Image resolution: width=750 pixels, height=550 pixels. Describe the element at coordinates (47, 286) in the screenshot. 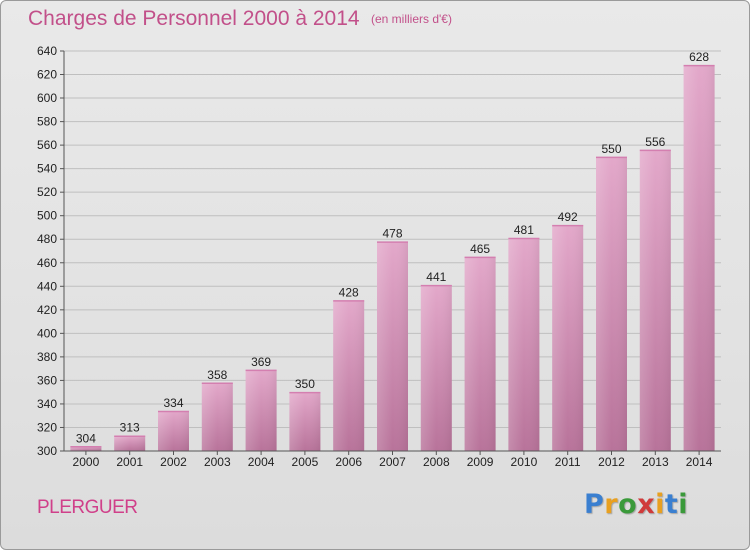

I see `y-tick-label: 440` at that location.